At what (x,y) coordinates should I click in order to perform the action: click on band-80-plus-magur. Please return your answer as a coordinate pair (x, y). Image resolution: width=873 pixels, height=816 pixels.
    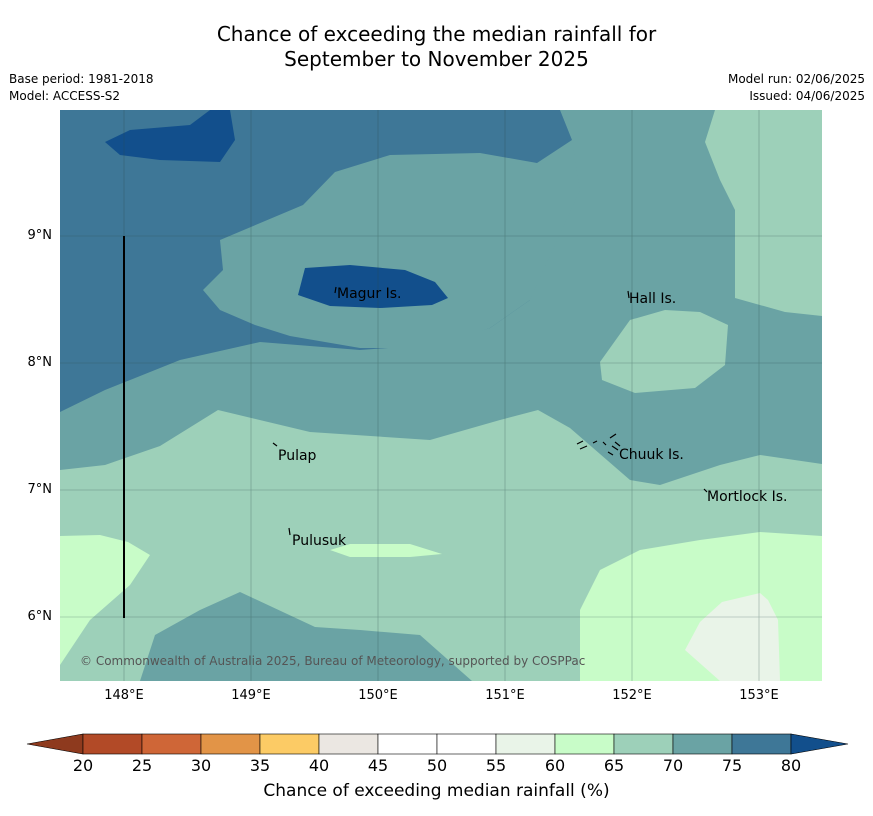
    Looking at the image, I should click on (373, 286).